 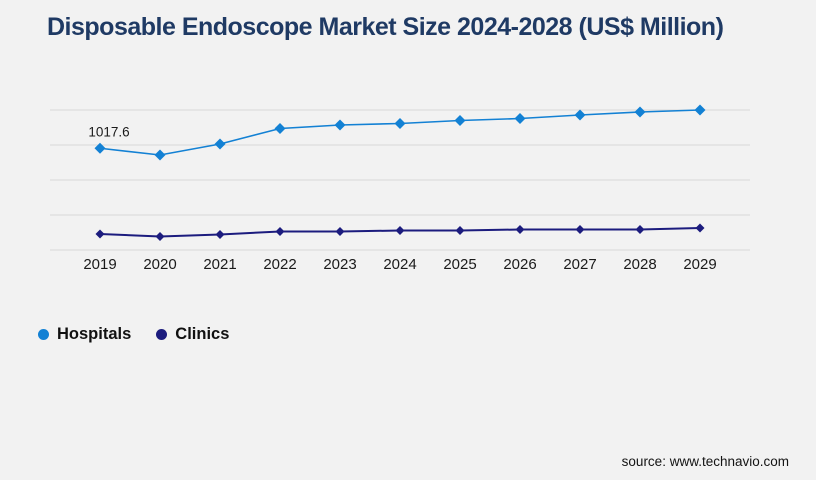 I want to click on clinics-point-2021, so click(x=220, y=234).